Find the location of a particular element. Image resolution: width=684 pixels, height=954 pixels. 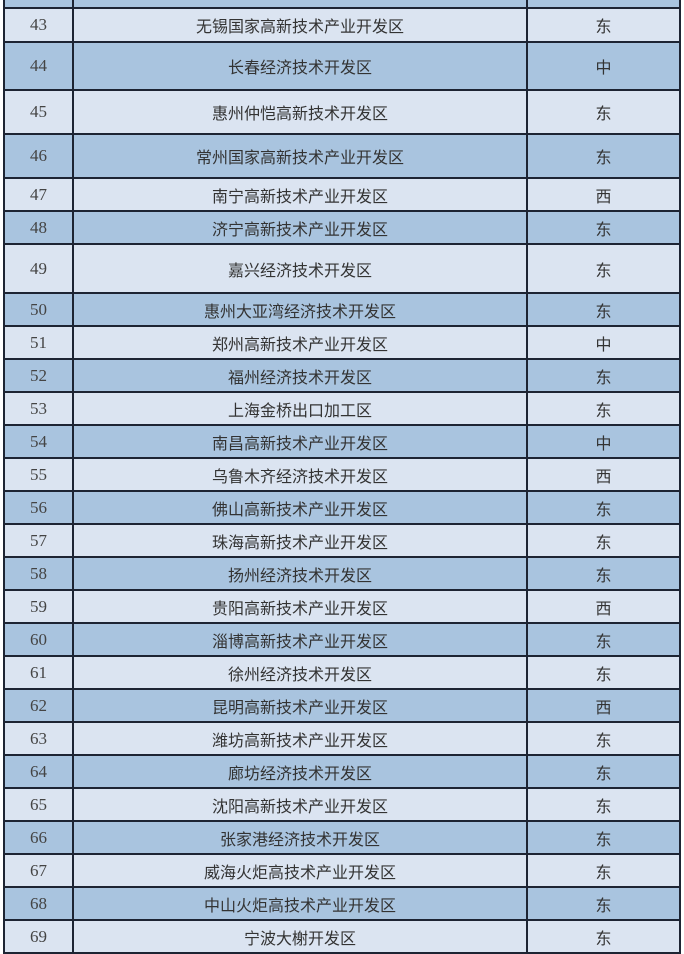

zone-name-cell: 威海火炬高技术产业开发区 is located at coordinates (300, 870).